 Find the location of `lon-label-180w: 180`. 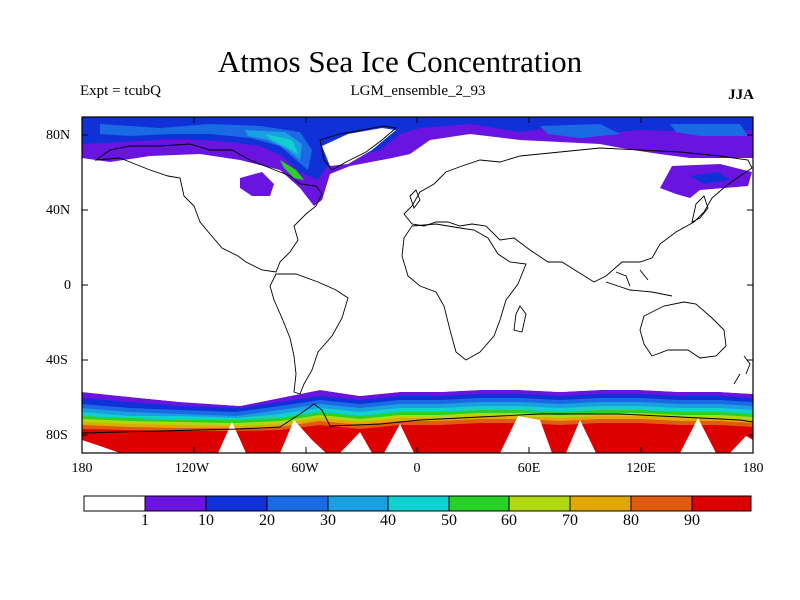

lon-label-180w: 180 is located at coordinates (82, 468).